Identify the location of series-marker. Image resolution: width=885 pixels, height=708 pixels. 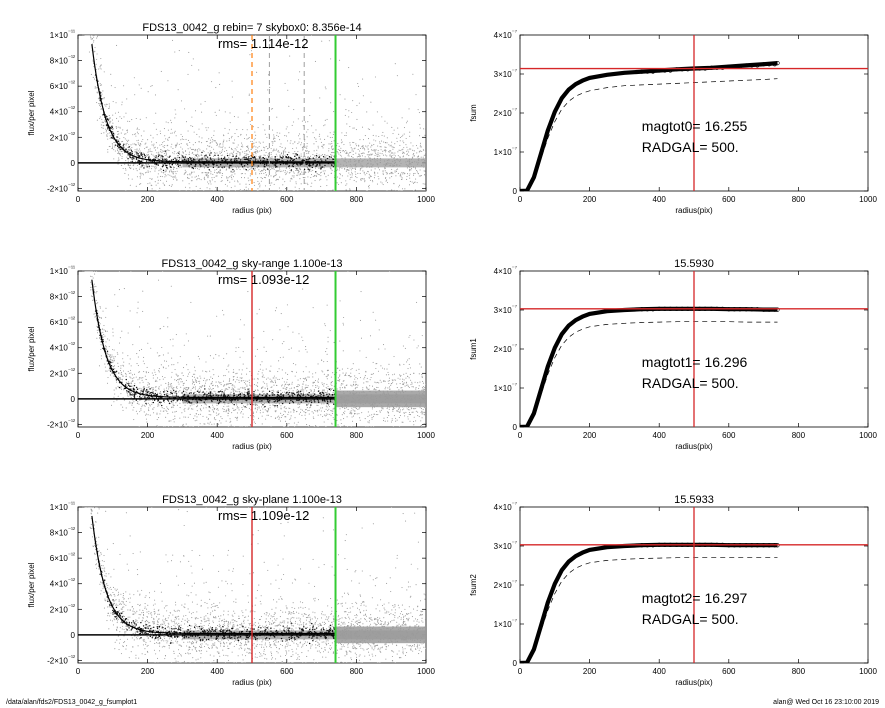
(777, 63).